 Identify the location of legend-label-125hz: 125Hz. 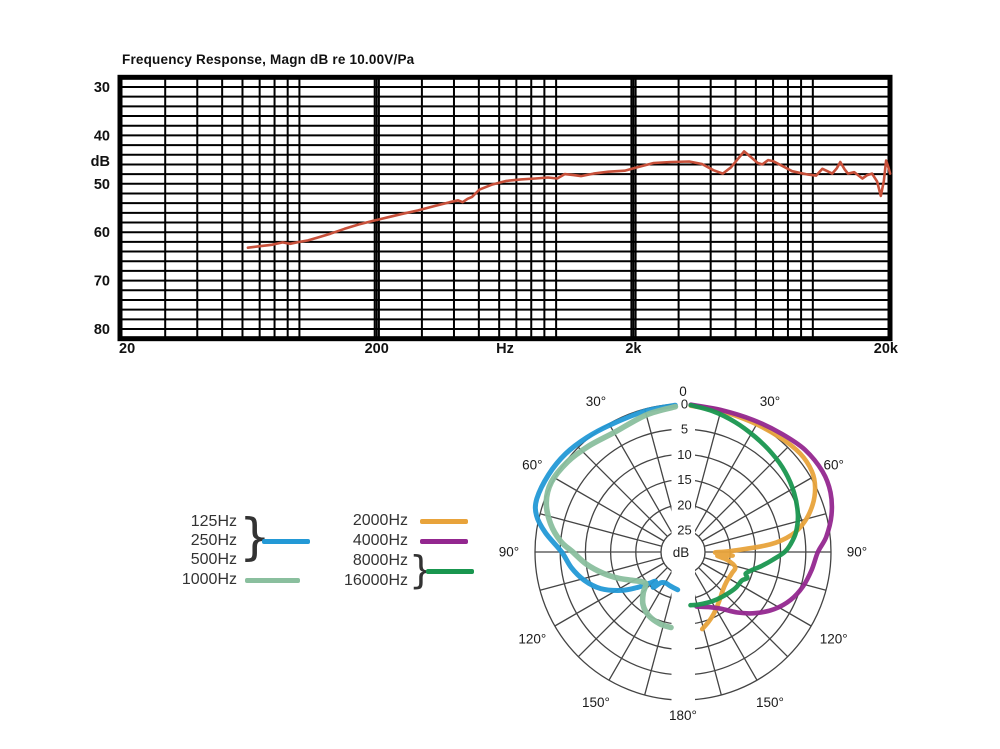
(213, 521).